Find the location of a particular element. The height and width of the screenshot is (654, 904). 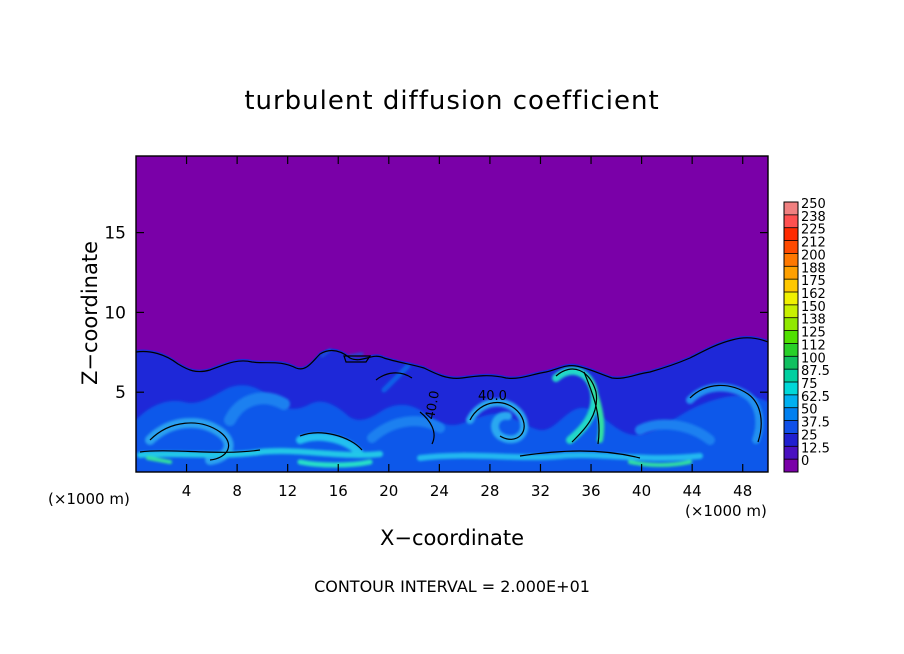

chart-title: turbulent diffusion coefficient is located at coordinates (452, 101).